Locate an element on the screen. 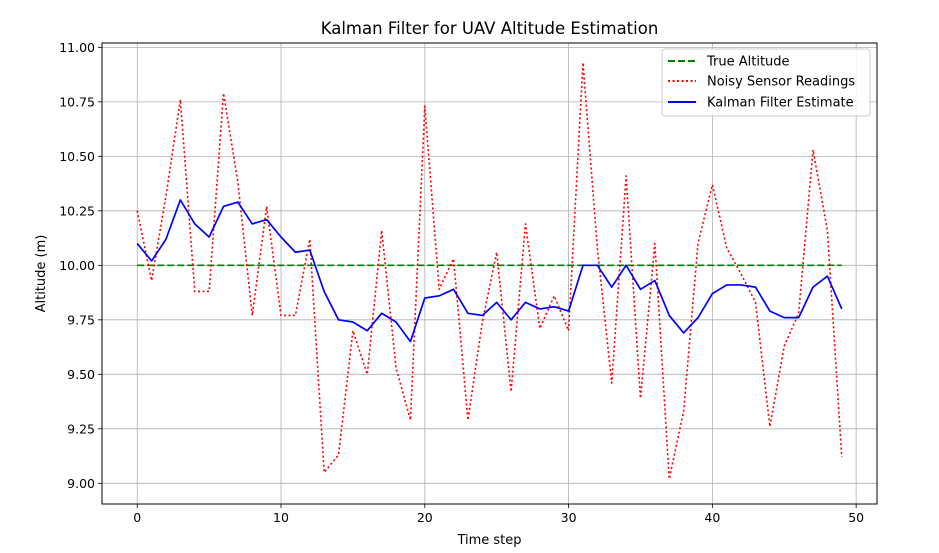 This screenshot has width=939, height=553. y-tick-label: 10.00 is located at coordinates (77, 265).